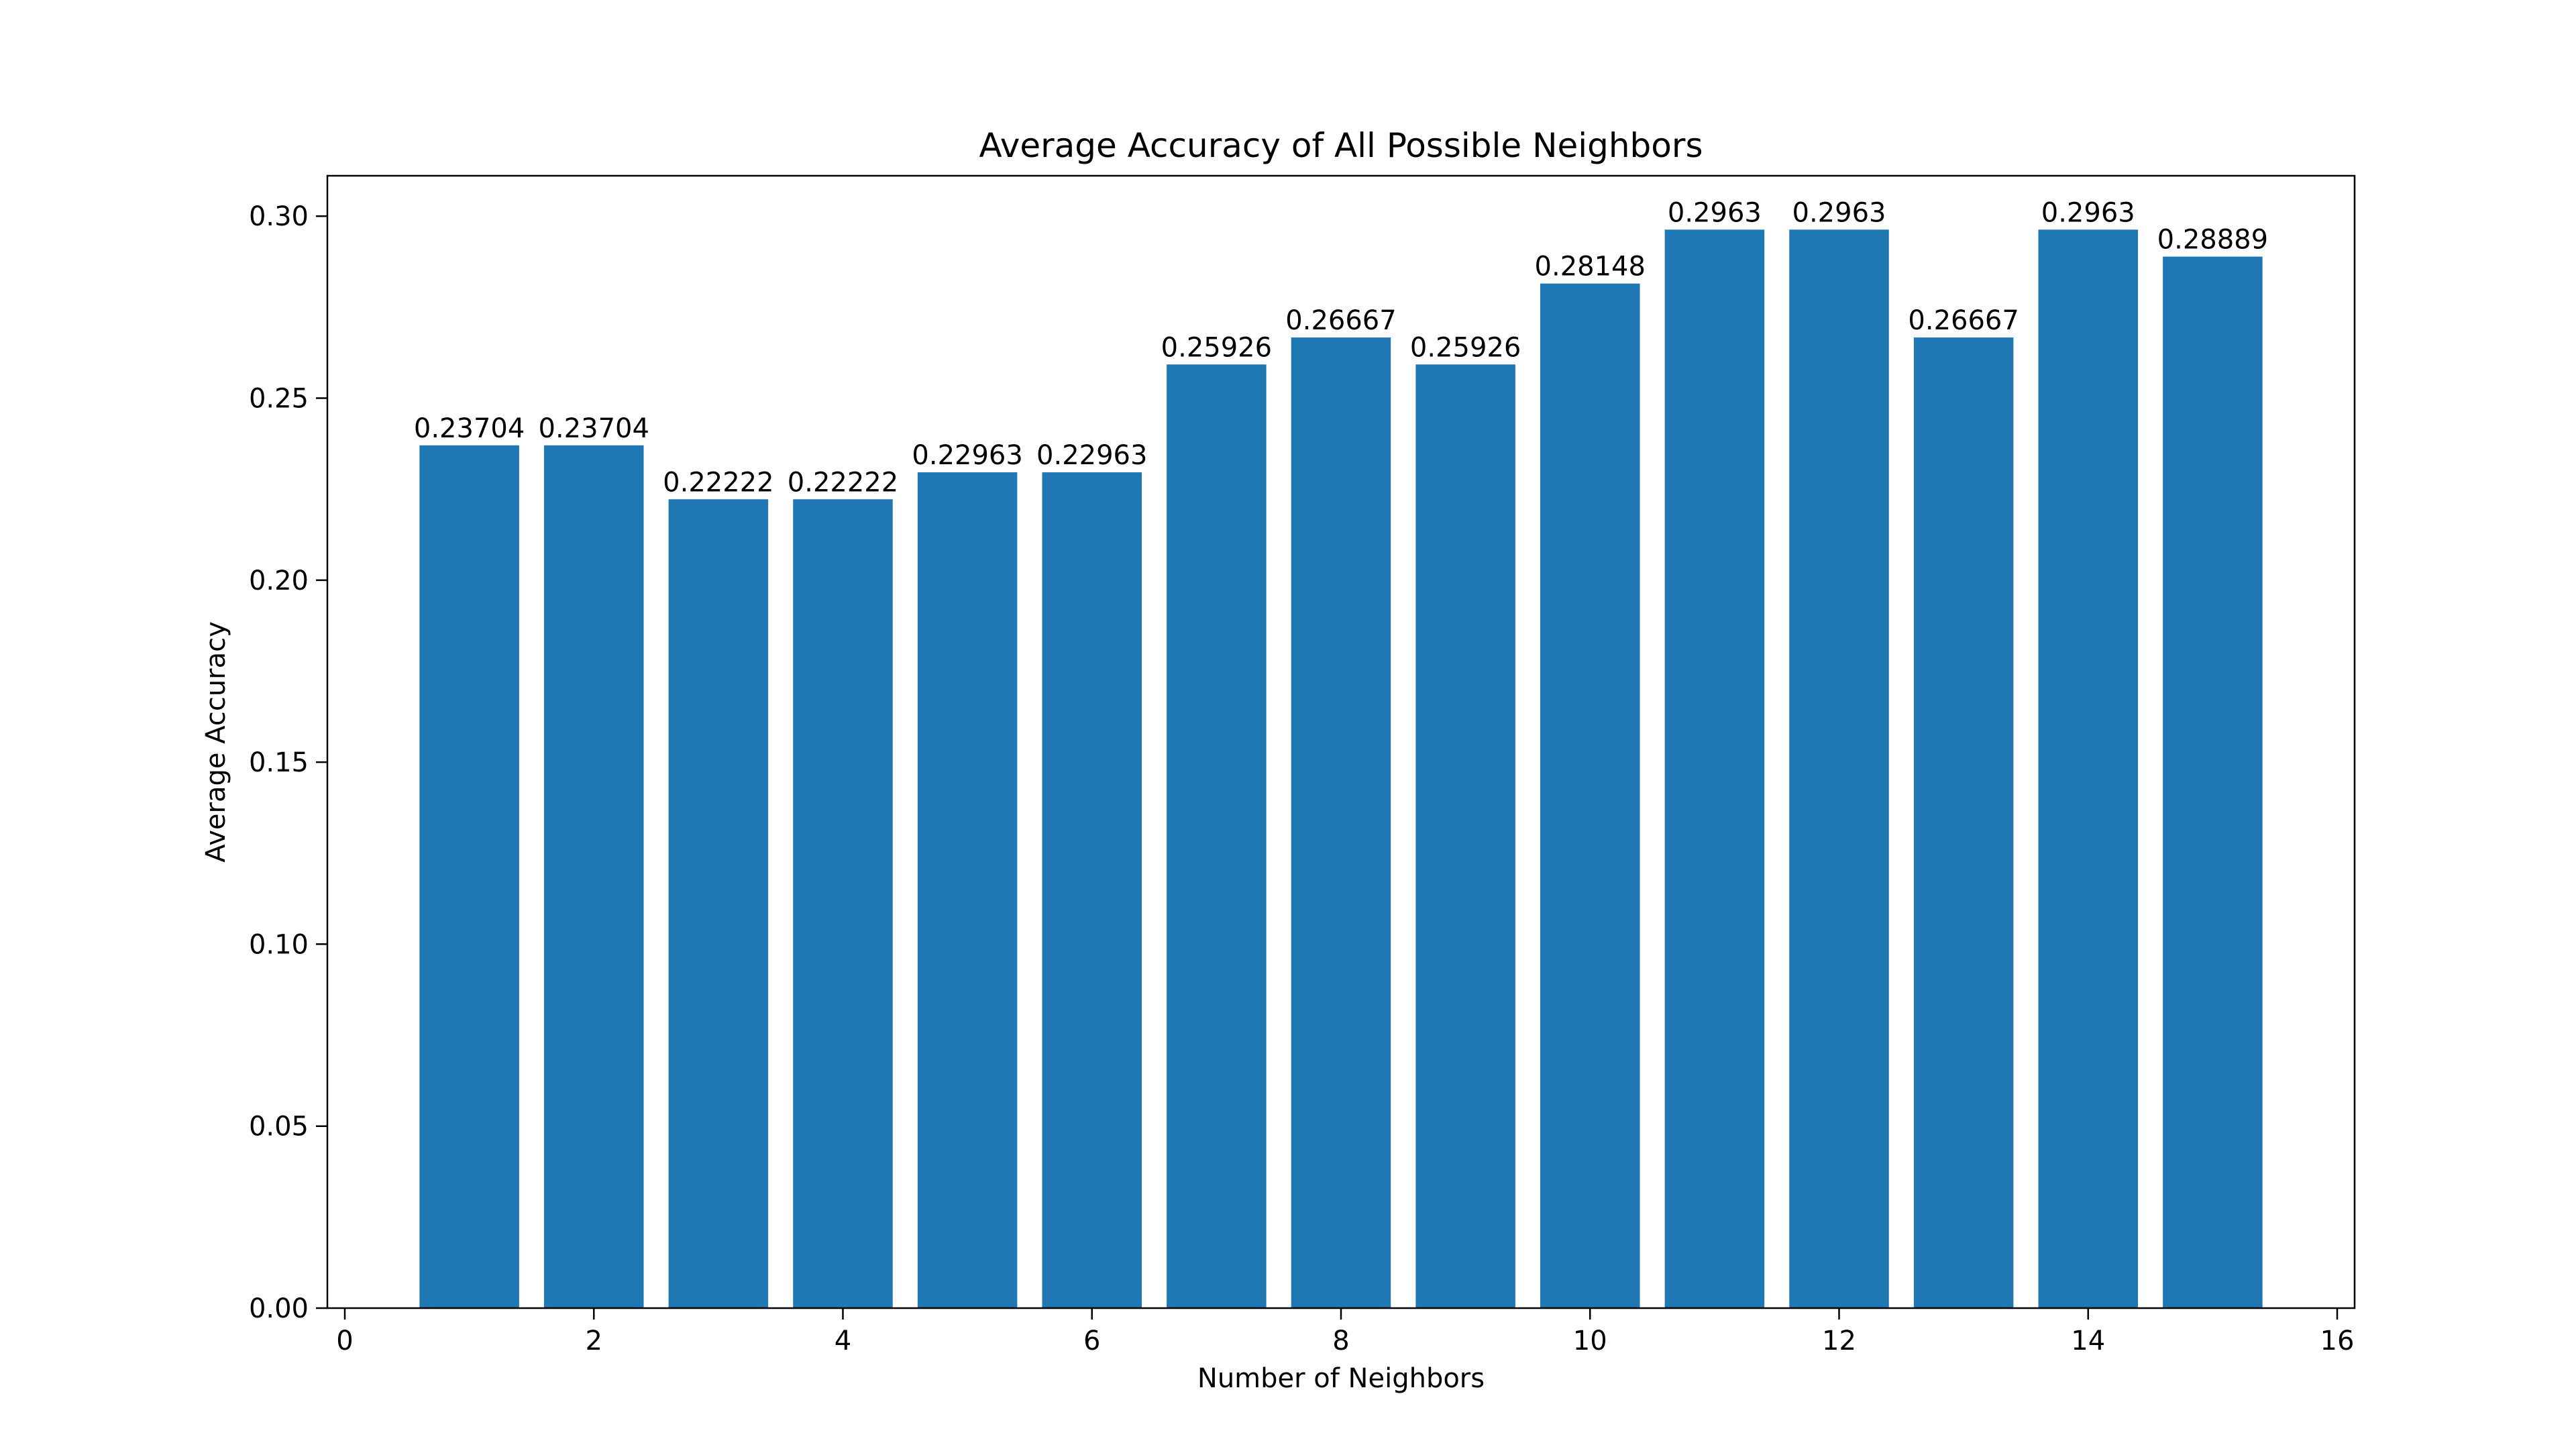 The height and width of the screenshot is (1449, 2576). I want to click on y-tick-label: 0.00, so click(279, 1308).